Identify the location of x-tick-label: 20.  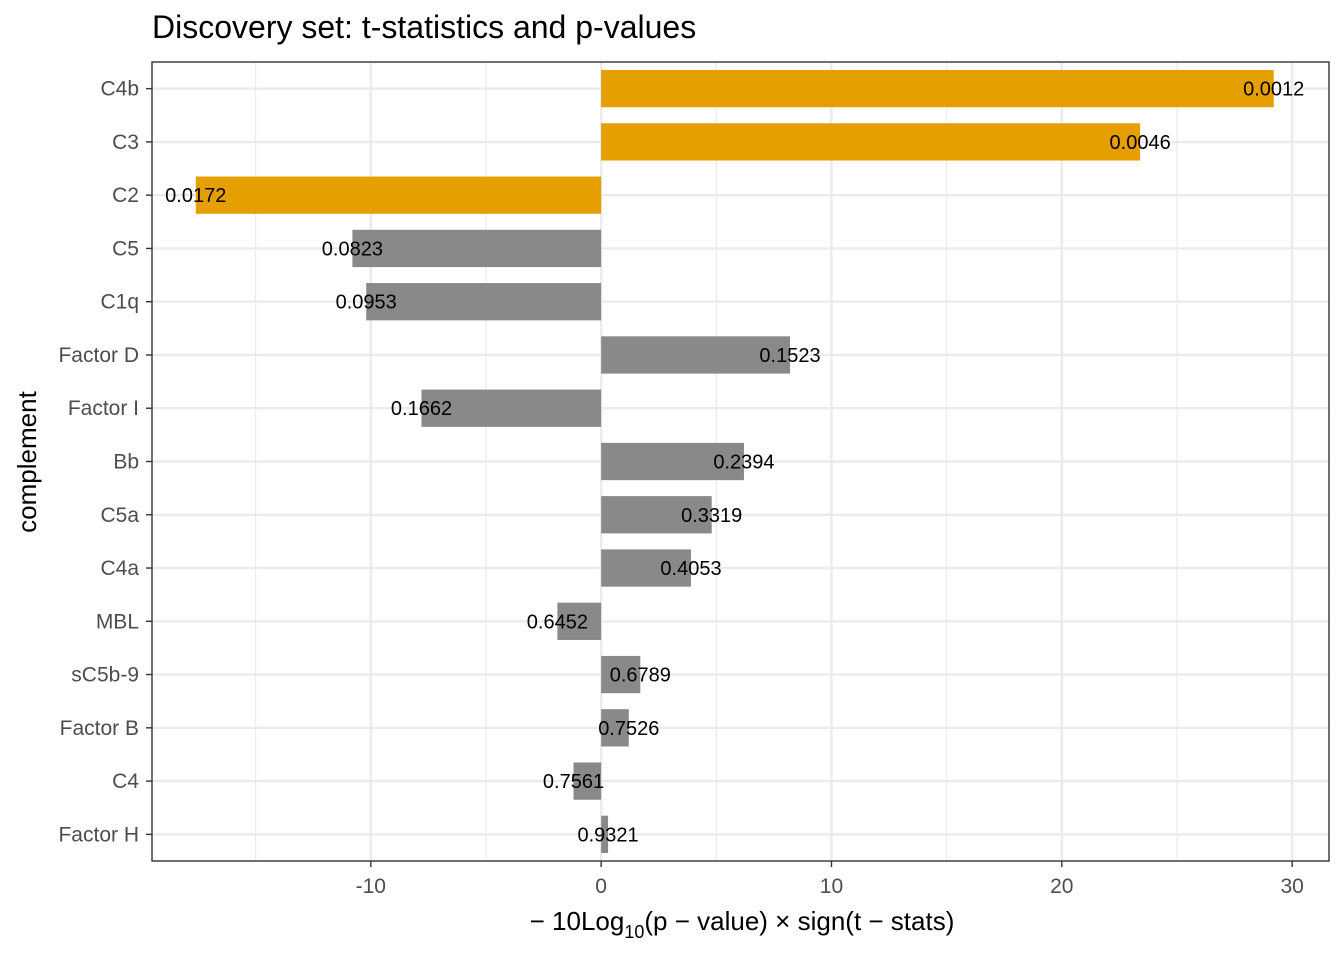
(1061, 886).